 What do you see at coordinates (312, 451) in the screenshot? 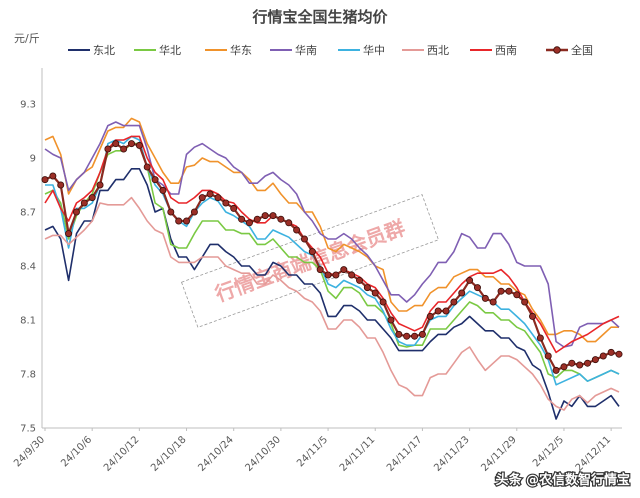
I see `x-tick-label: 24/11/5` at bounding box center [312, 451].